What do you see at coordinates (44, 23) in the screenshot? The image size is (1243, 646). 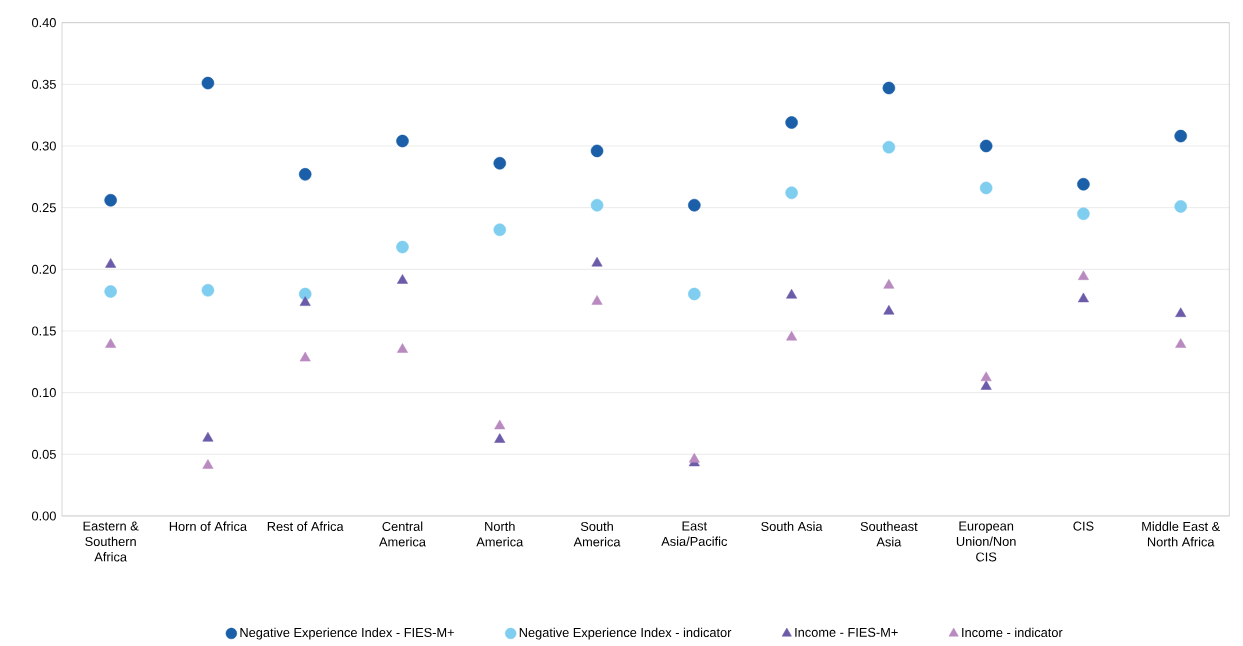 I see `y-tick-label: 0.40` at bounding box center [44, 23].